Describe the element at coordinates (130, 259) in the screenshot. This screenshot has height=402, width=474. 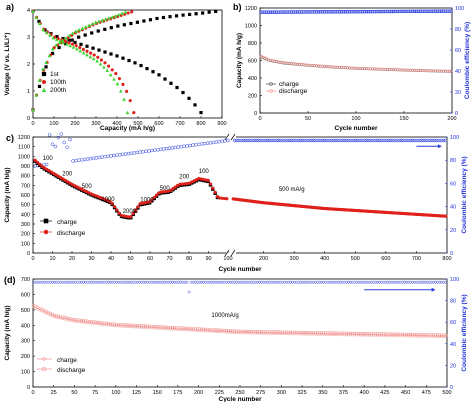
I see `x-tick-label-c: 50` at that location.